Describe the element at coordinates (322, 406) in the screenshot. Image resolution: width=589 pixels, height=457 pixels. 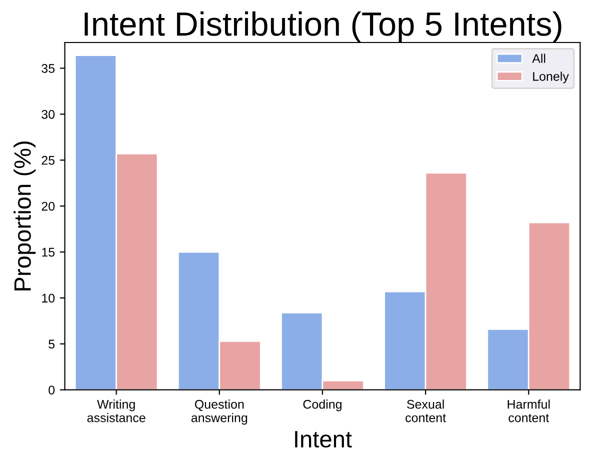
I see `x-tick-label: Coding` at that location.